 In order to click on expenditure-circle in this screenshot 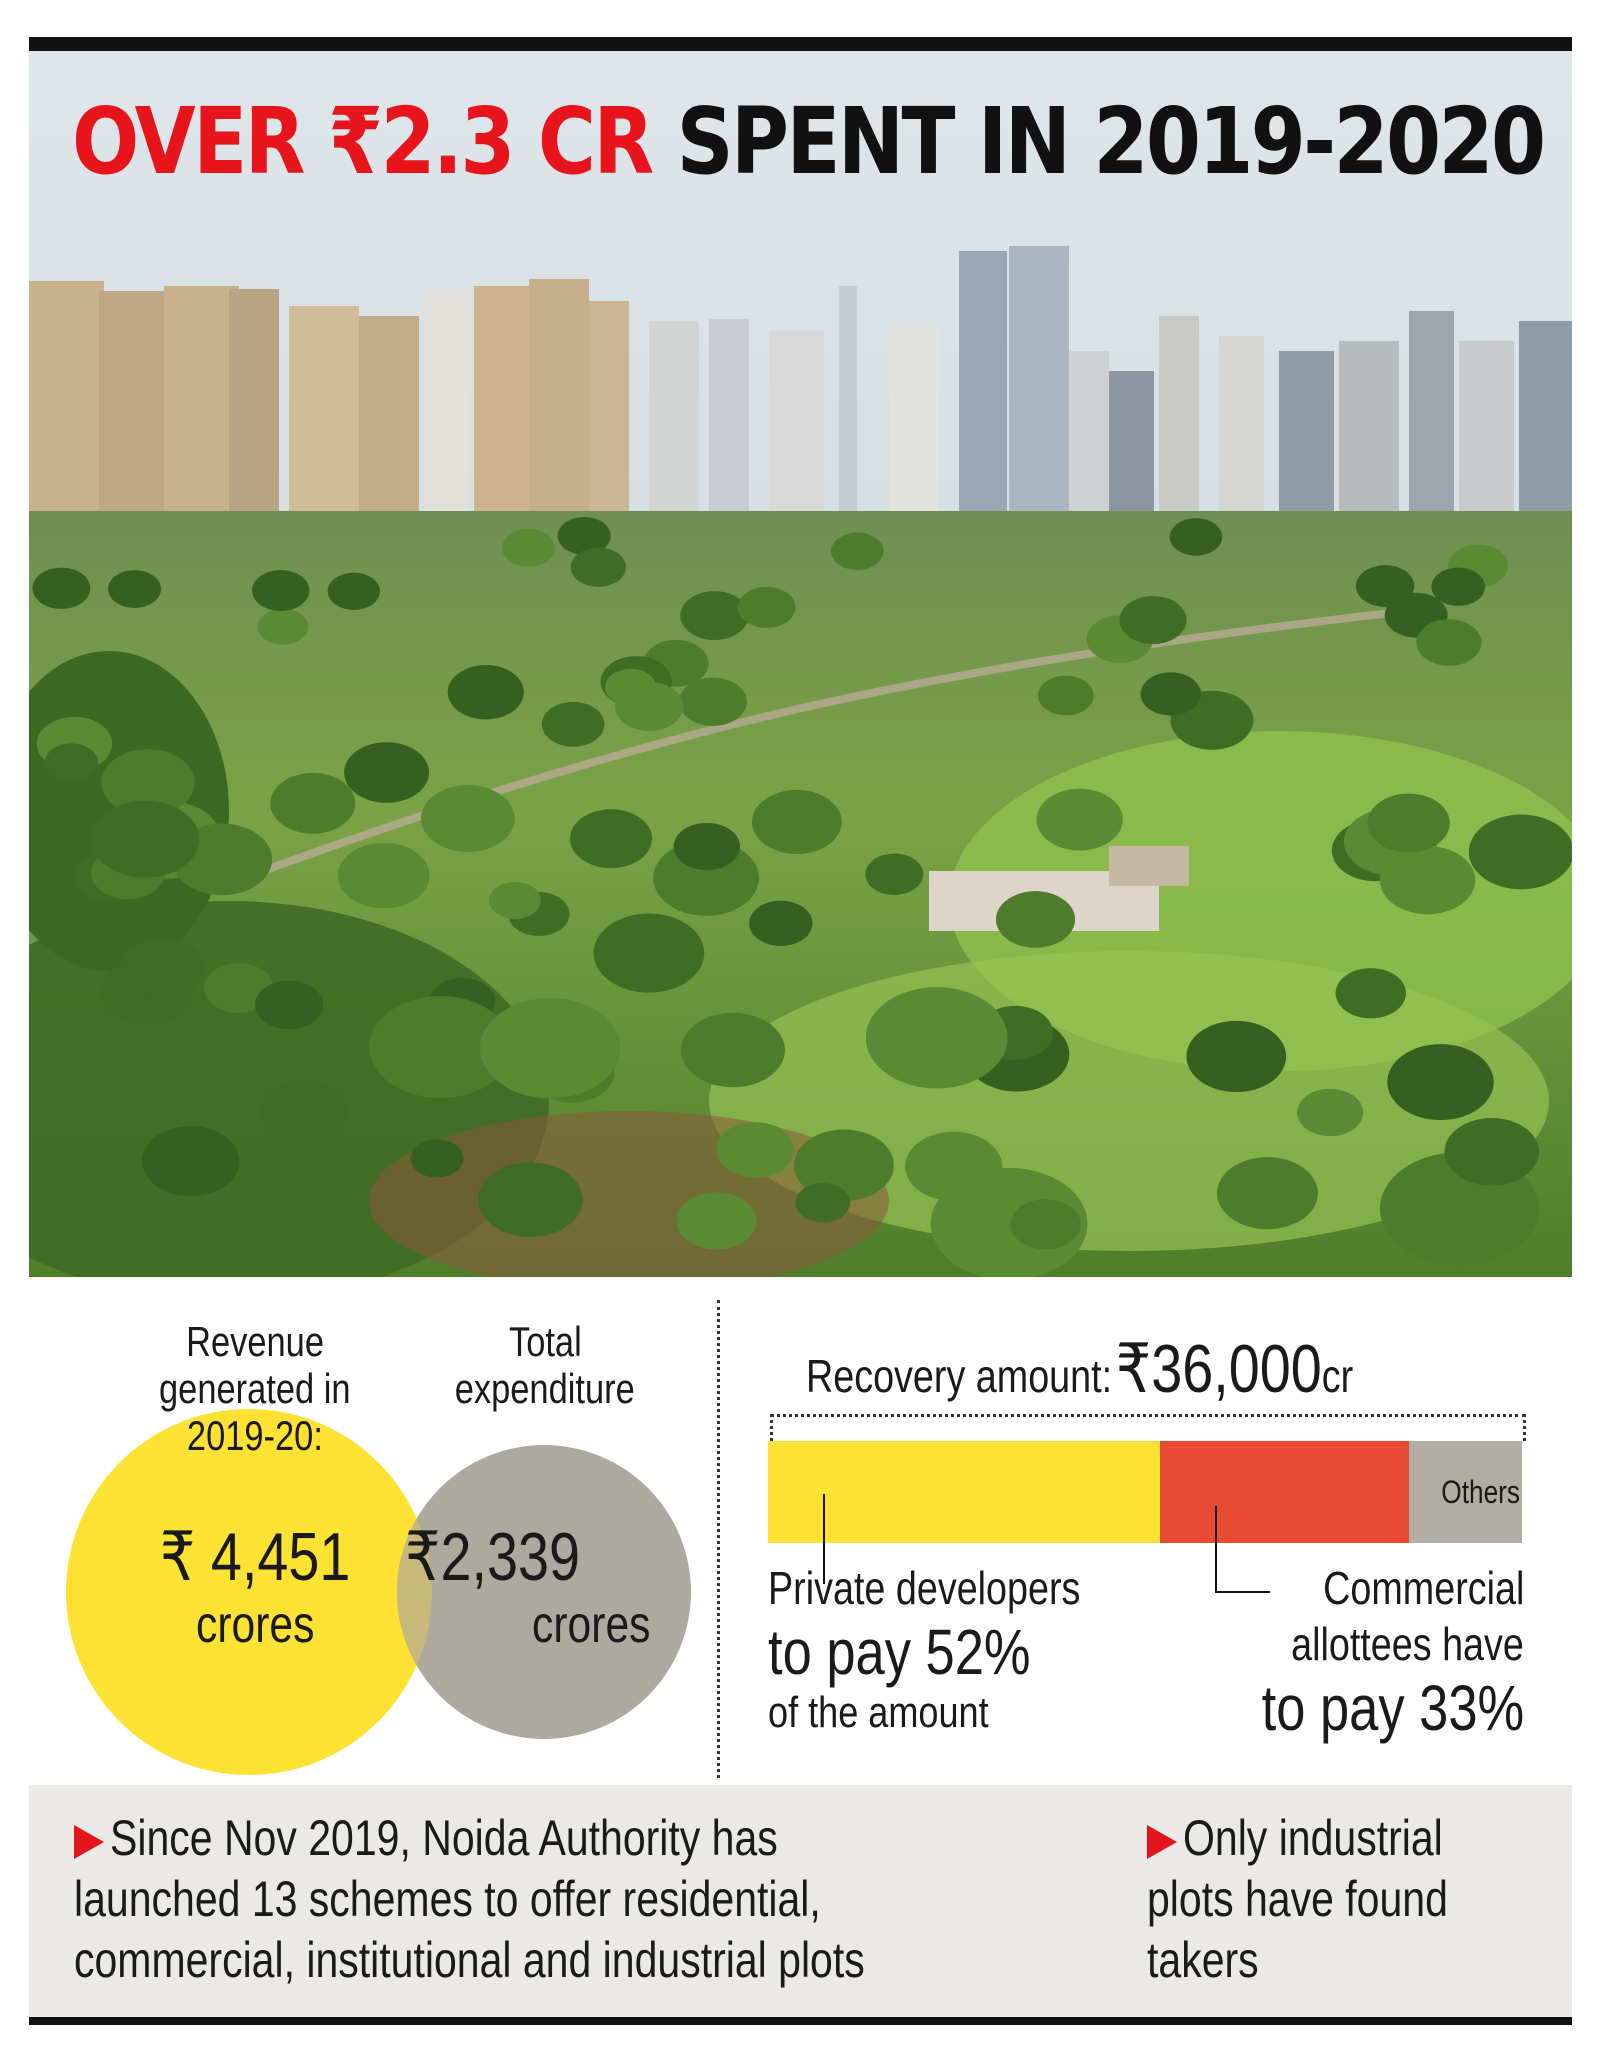, I will do `click(544, 1592)`.